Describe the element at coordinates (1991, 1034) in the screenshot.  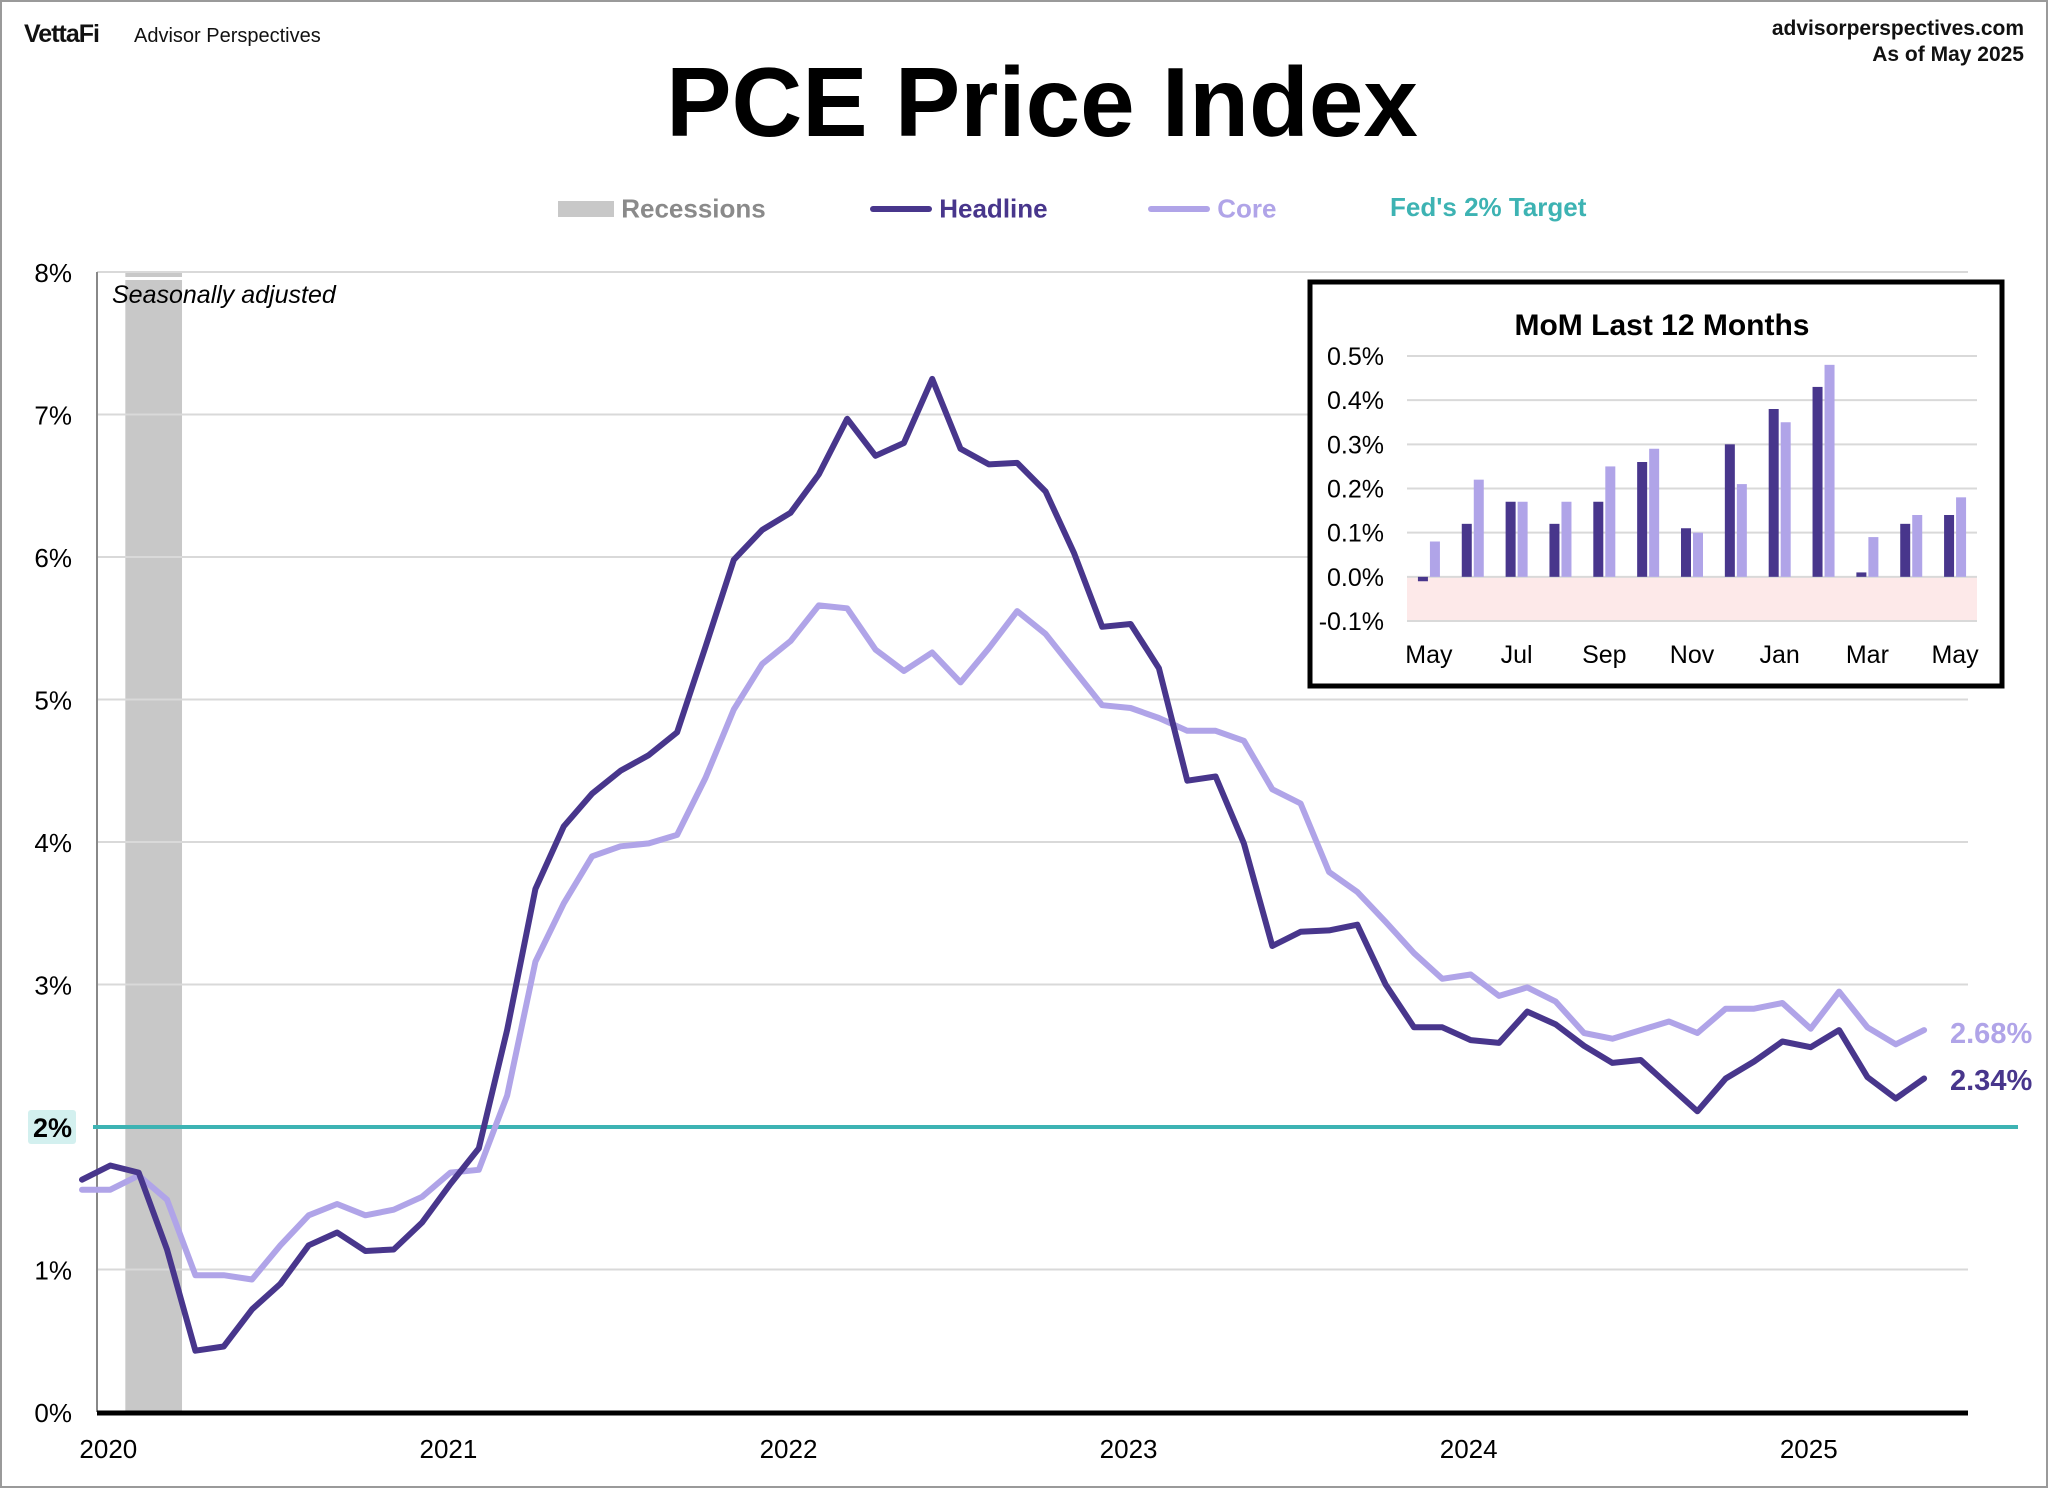
I see `core-end-label: 2.68%` at that location.